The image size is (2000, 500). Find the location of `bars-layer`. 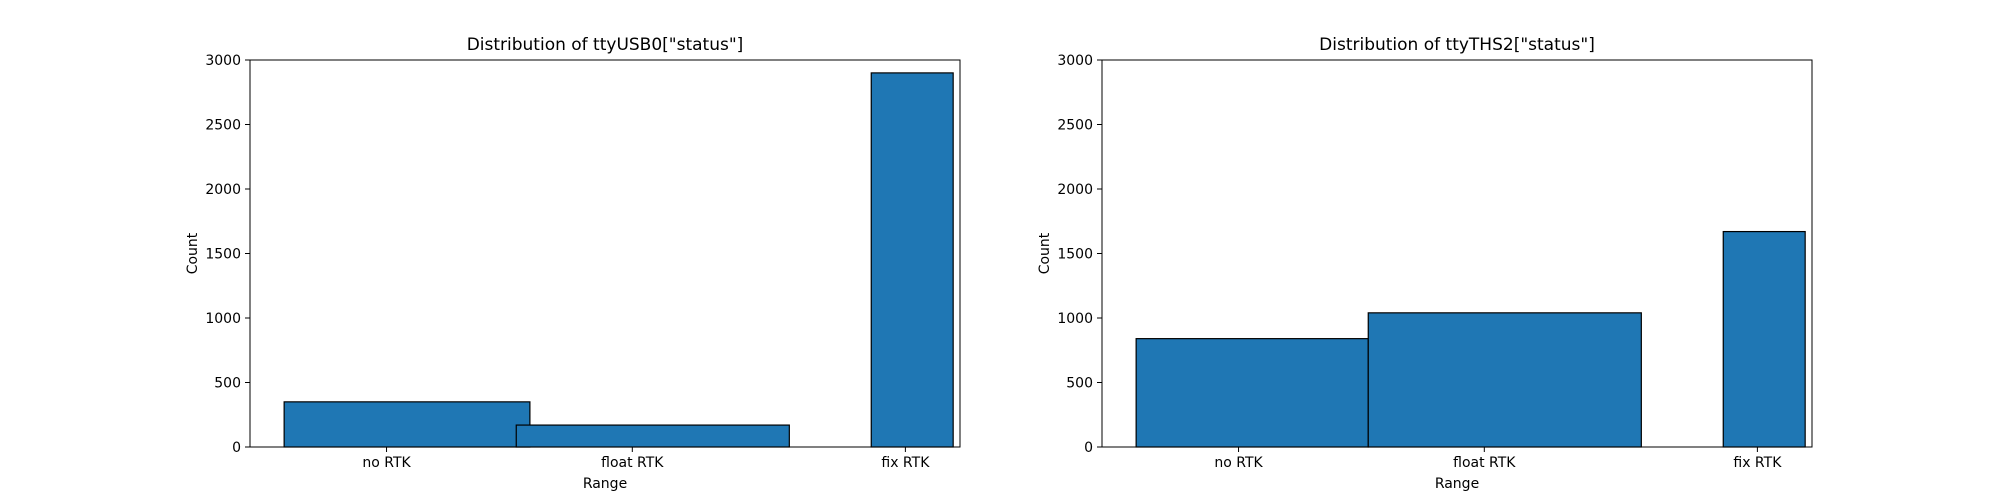

bars-layer is located at coordinates (1470, 339).